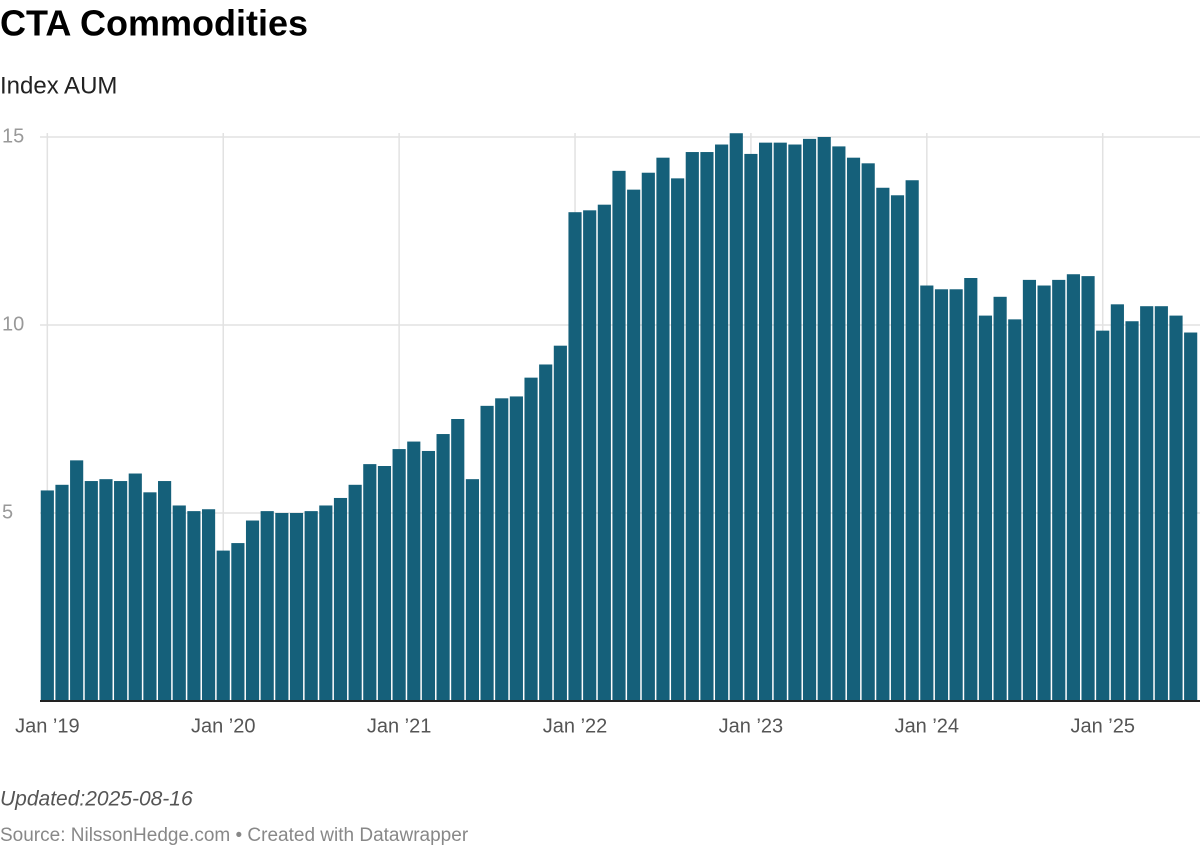 The height and width of the screenshot is (852, 1200). What do you see at coordinates (1102, 726) in the screenshot?
I see `x-tick-label: Jan ’25` at bounding box center [1102, 726].